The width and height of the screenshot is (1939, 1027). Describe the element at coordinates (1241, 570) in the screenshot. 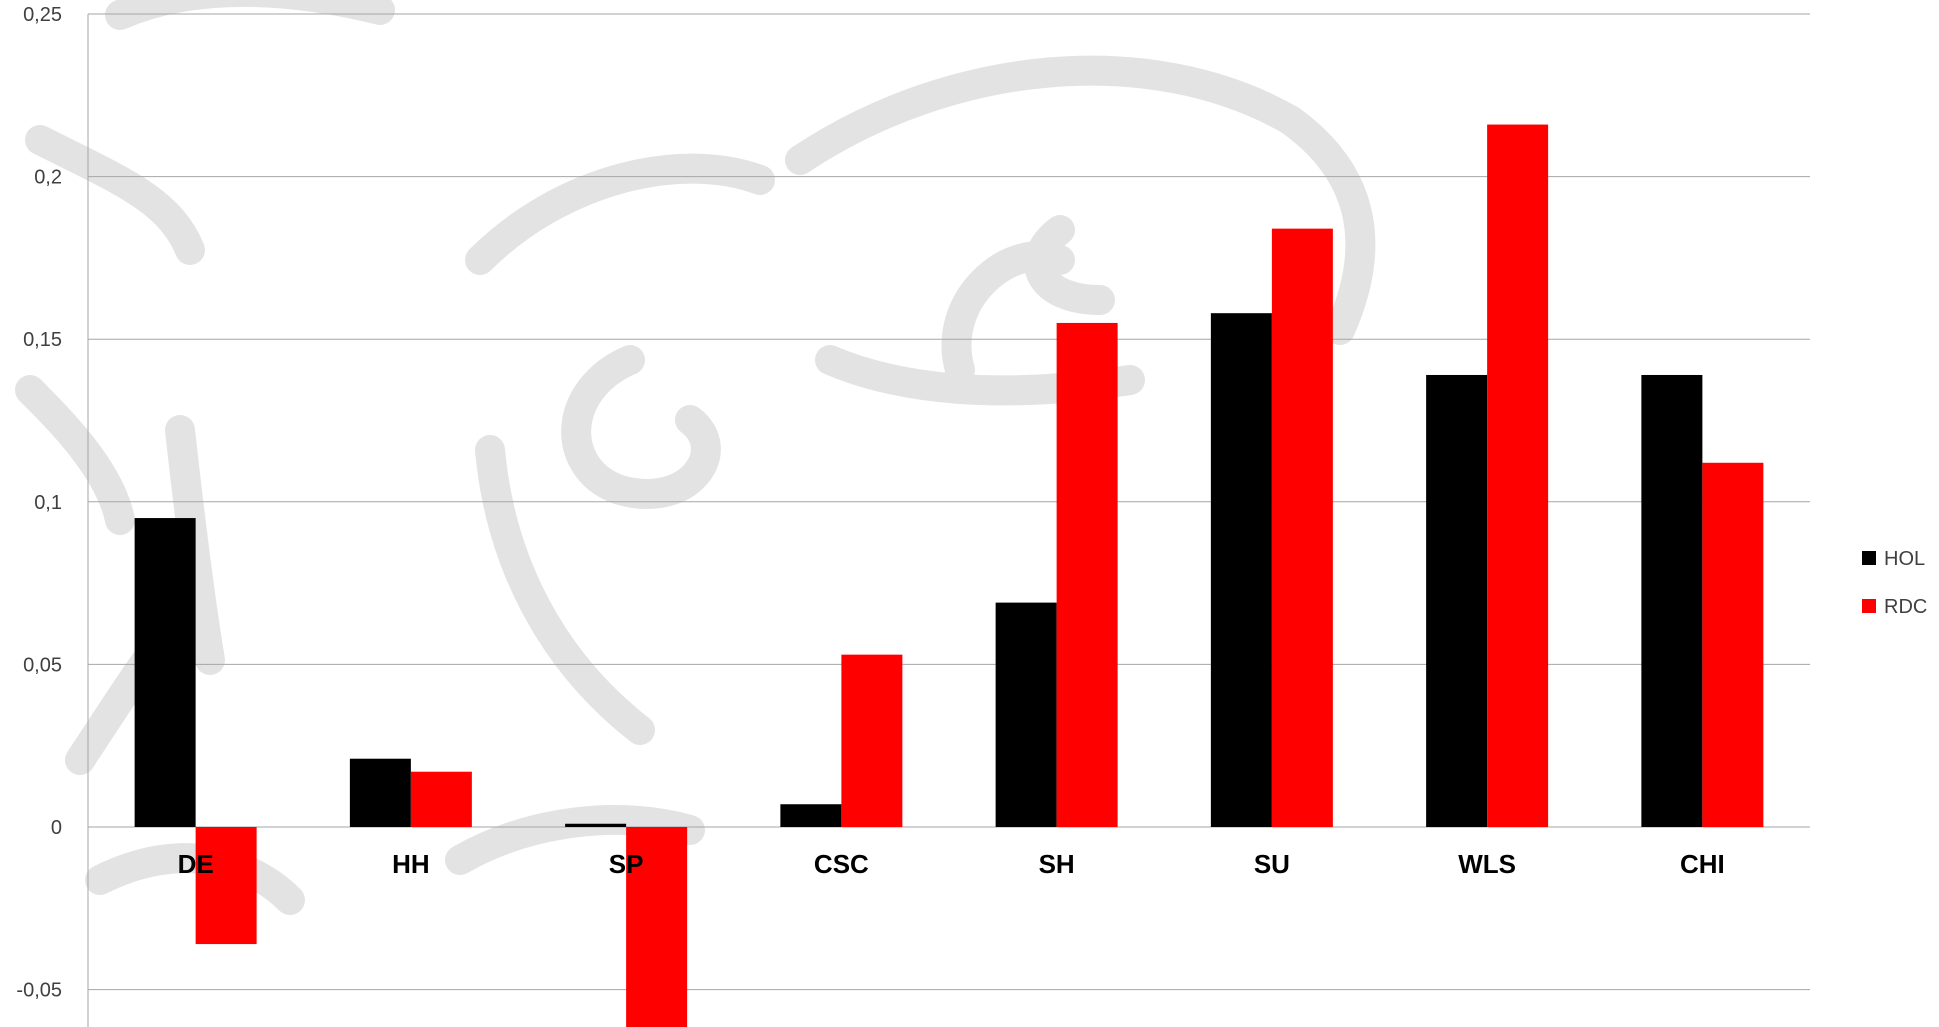

I see `bar-hol-su` at that location.